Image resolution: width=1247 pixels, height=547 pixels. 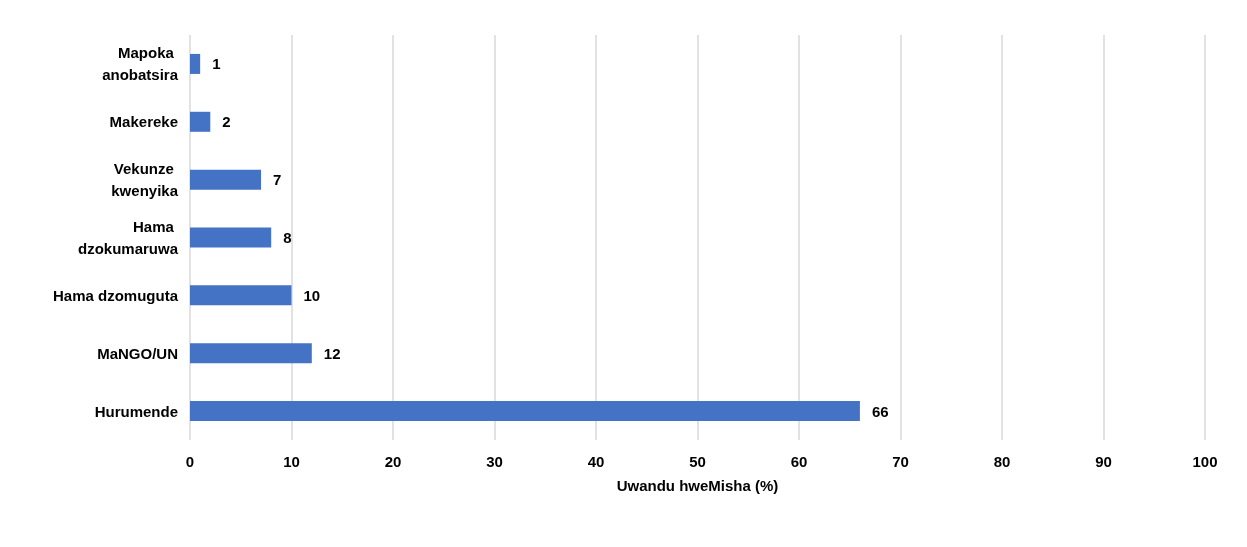 What do you see at coordinates (128, 237) in the screenshot?
I see `y-tick-label: Hama dzokumaruwa` at bounding box center [128, 237].